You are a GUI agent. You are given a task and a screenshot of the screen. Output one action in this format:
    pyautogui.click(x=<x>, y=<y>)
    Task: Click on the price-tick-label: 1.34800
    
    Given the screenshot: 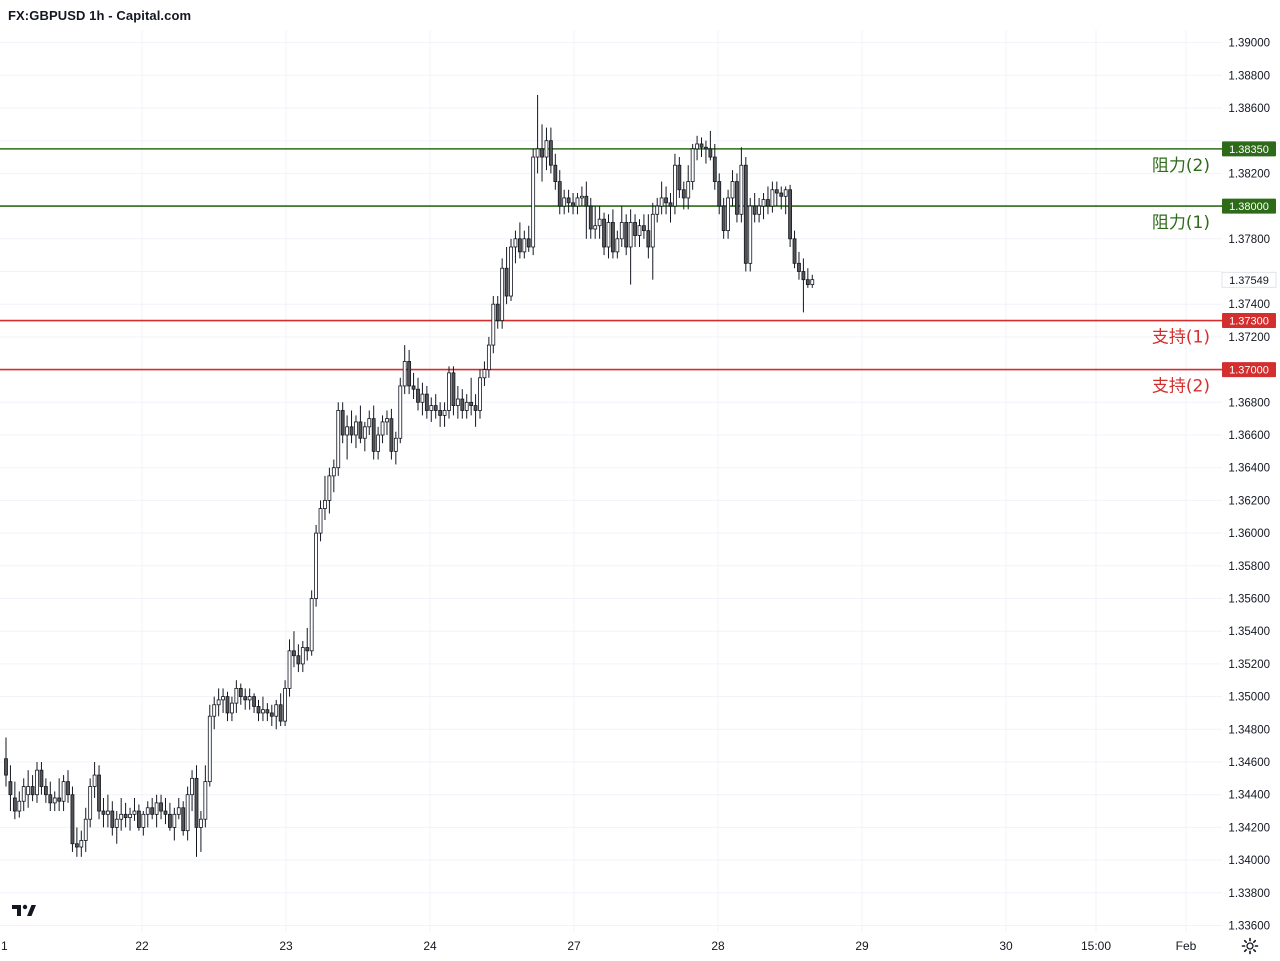 What is the action you would take?
    pyautogui.click(x=1249, y=730)
    